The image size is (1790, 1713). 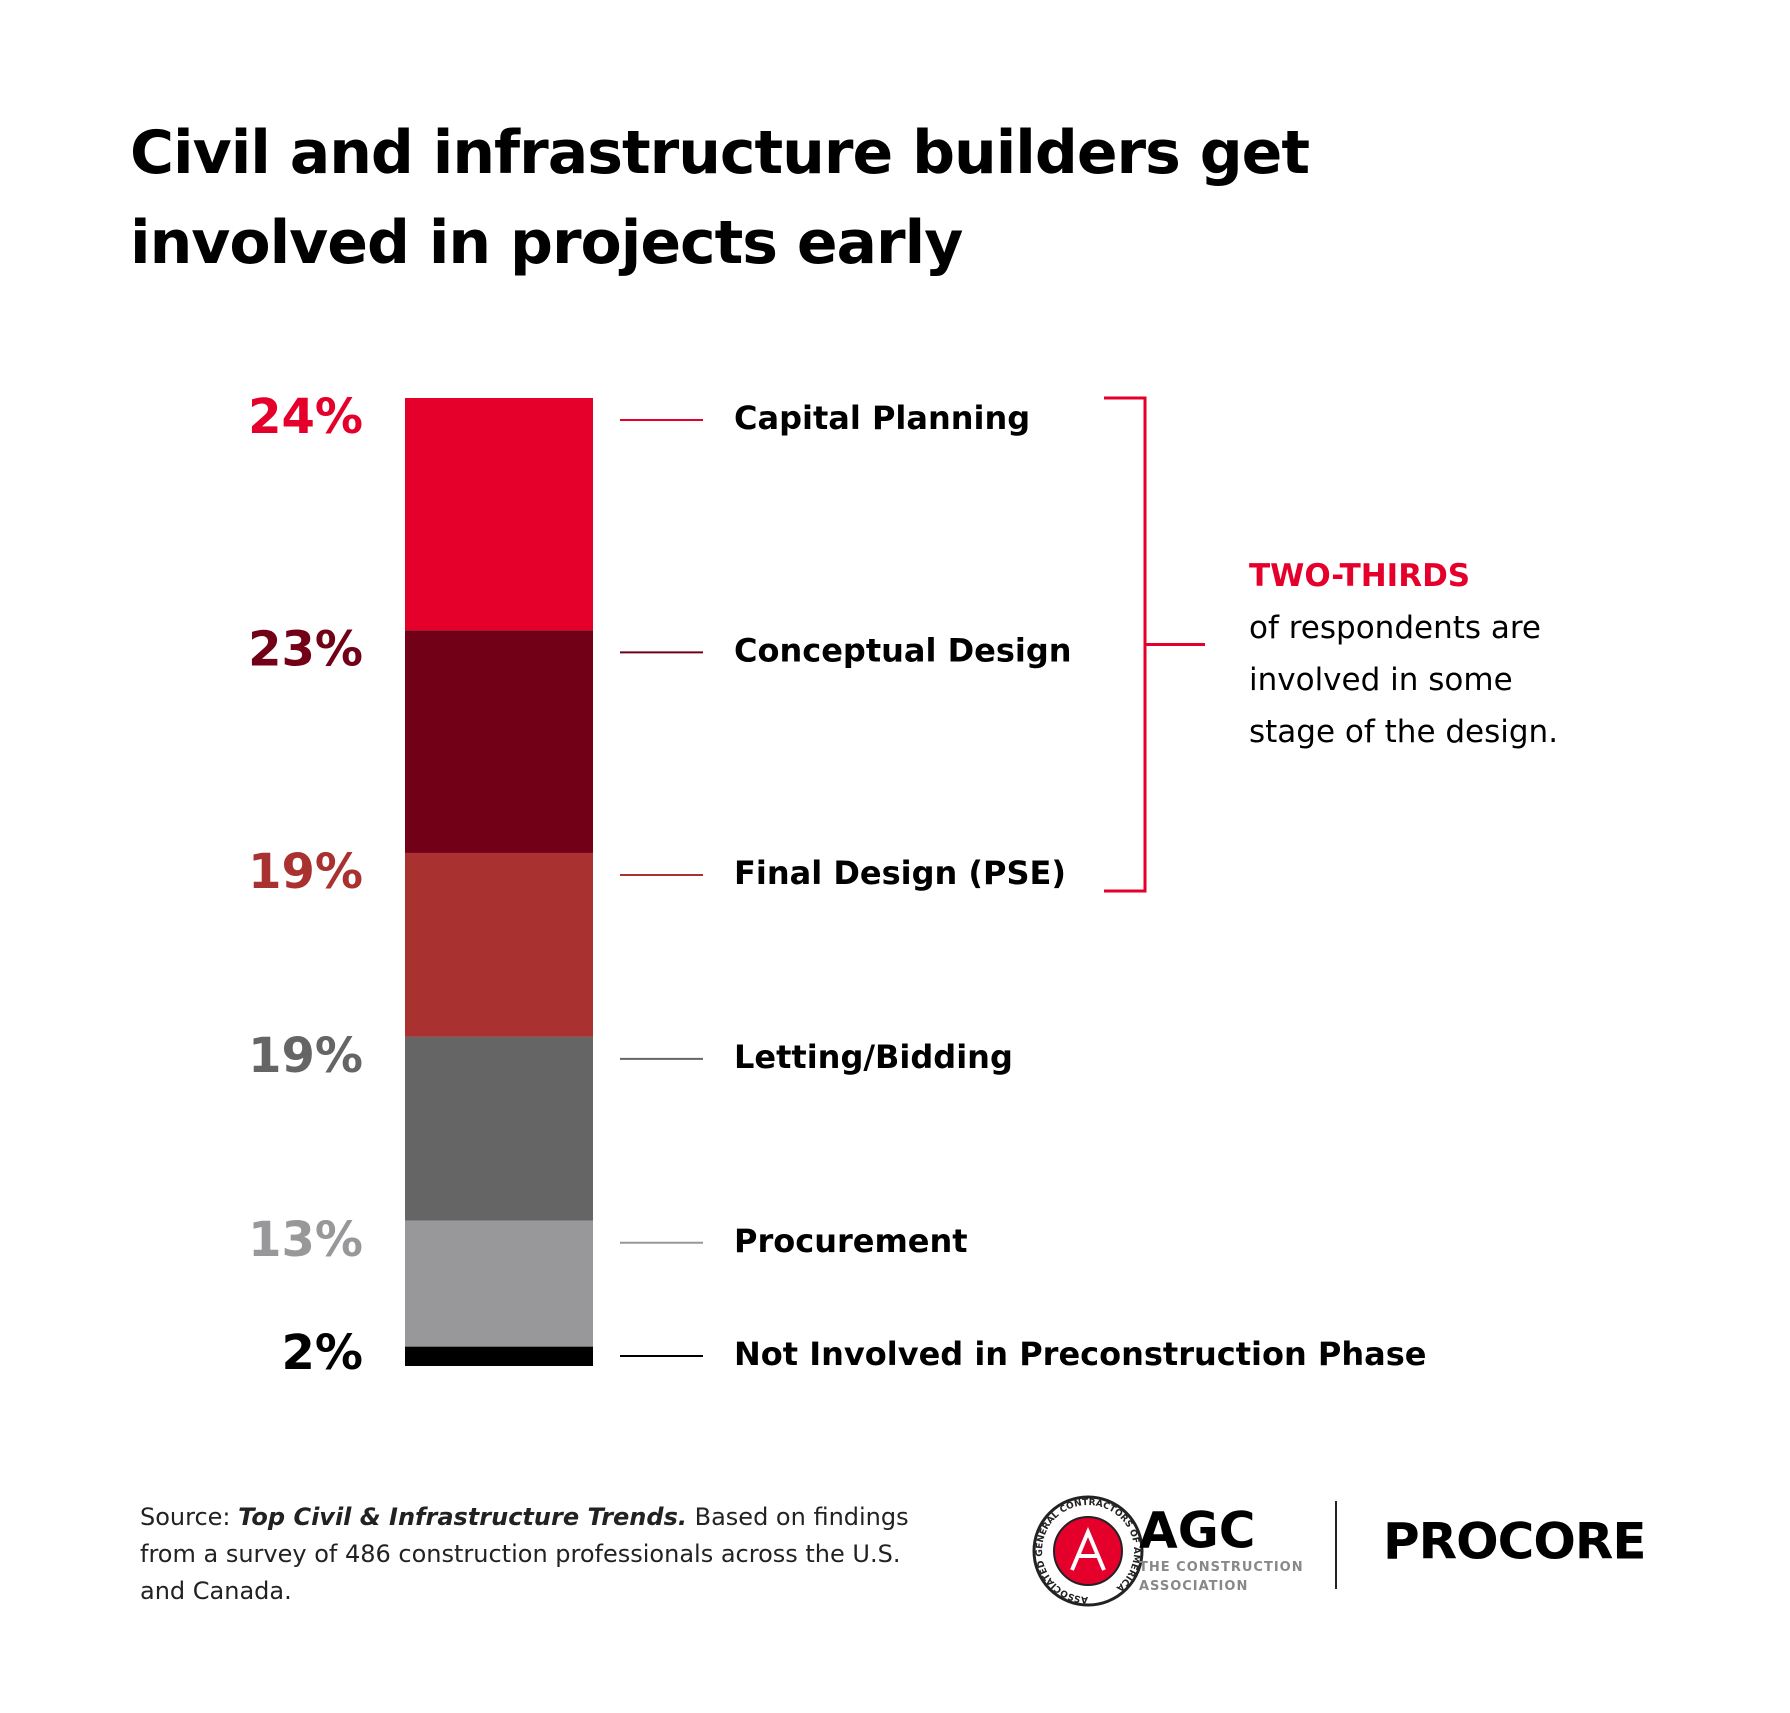 I want to click on value-label: 24%, so click(x=305, y=417).